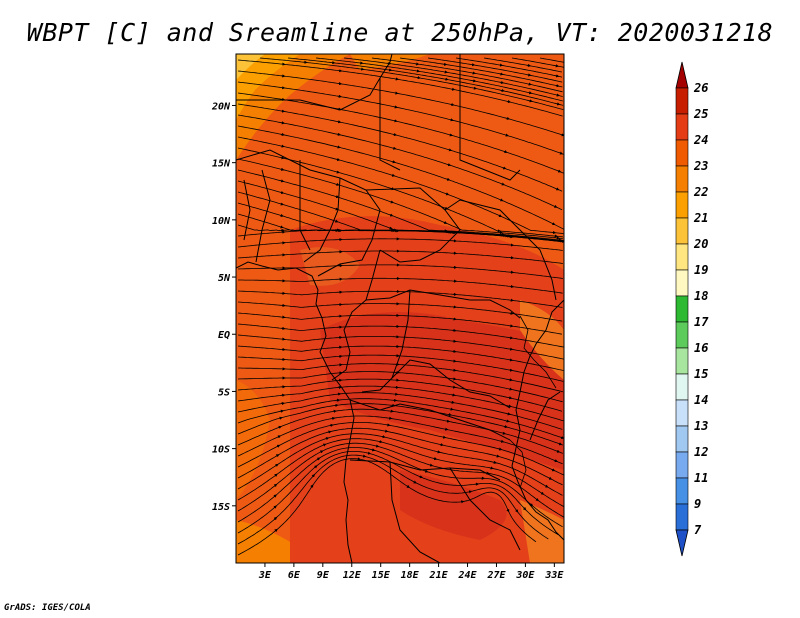 The width and height of the screenshot is (800, 618). I want to click on colorbar-label: 21, so click(700, 218).